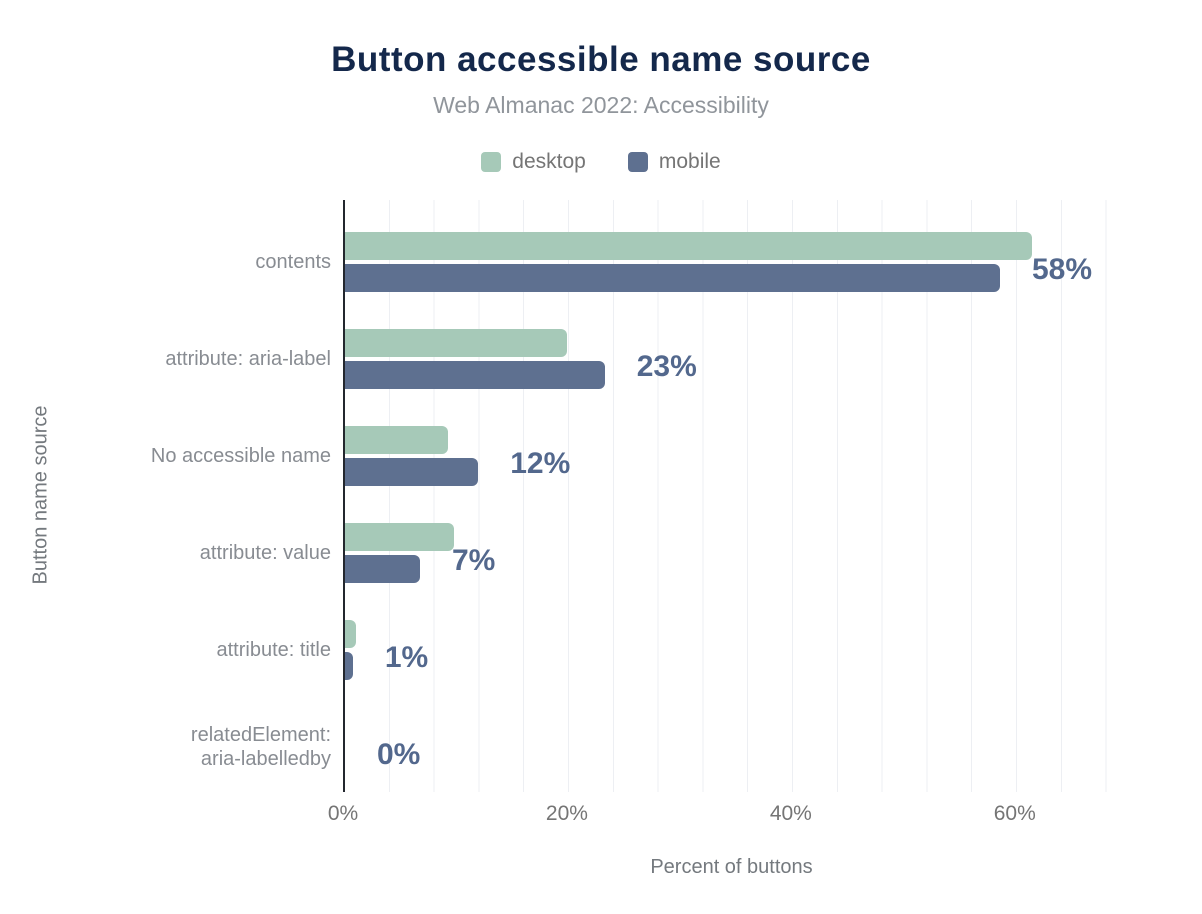  Describe the element at coordinates (731, 867) in the screenshot. I see `x-axis-title: Percent of buttons` at that location.